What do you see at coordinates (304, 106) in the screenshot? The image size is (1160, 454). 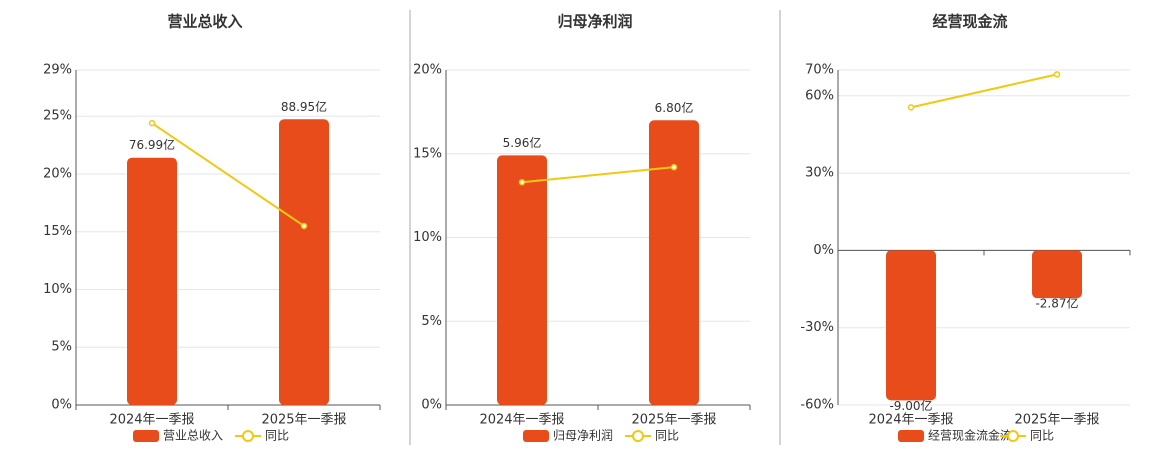 I see `bar-value-label: 88.95亿` at bounding box center [304, 106].